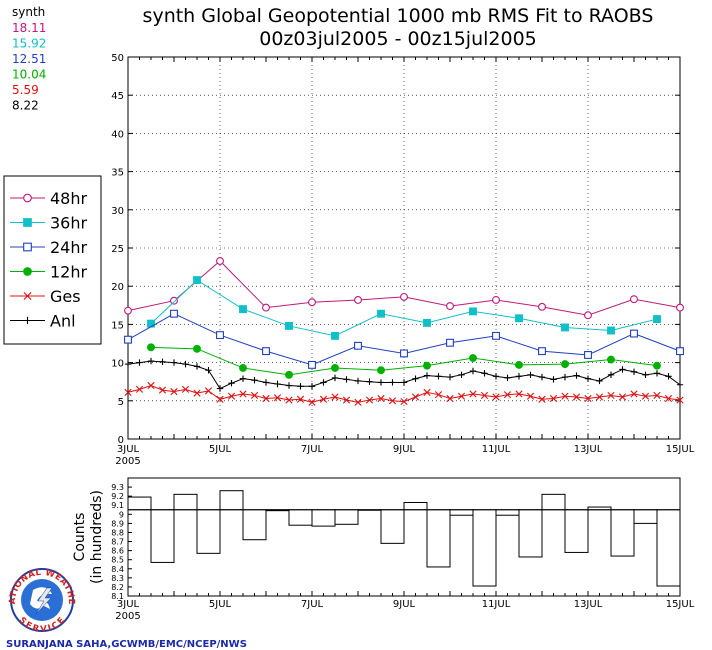 This screenshot has height=650, width=712. Describe the element at coordinates (117, 560) in the screenshot. I see `count-y-tick-label: 8.5` at that location.